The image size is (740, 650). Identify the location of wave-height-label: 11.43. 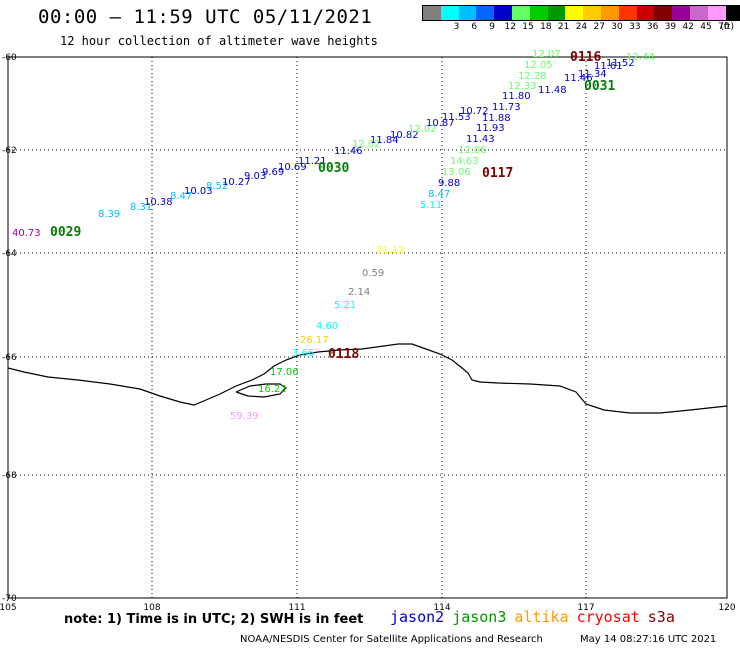
(480, 139).